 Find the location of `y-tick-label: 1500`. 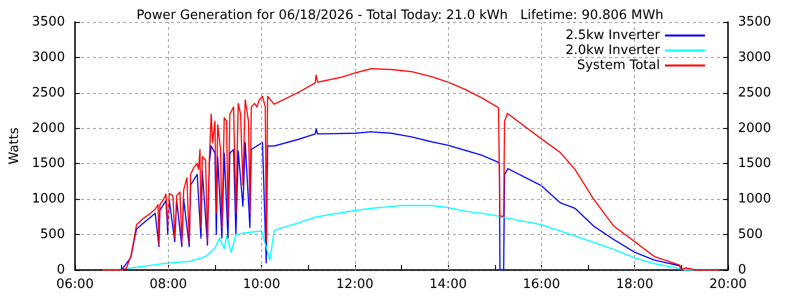

y-tick-label: 1500 is located at coordinates (48, 164).